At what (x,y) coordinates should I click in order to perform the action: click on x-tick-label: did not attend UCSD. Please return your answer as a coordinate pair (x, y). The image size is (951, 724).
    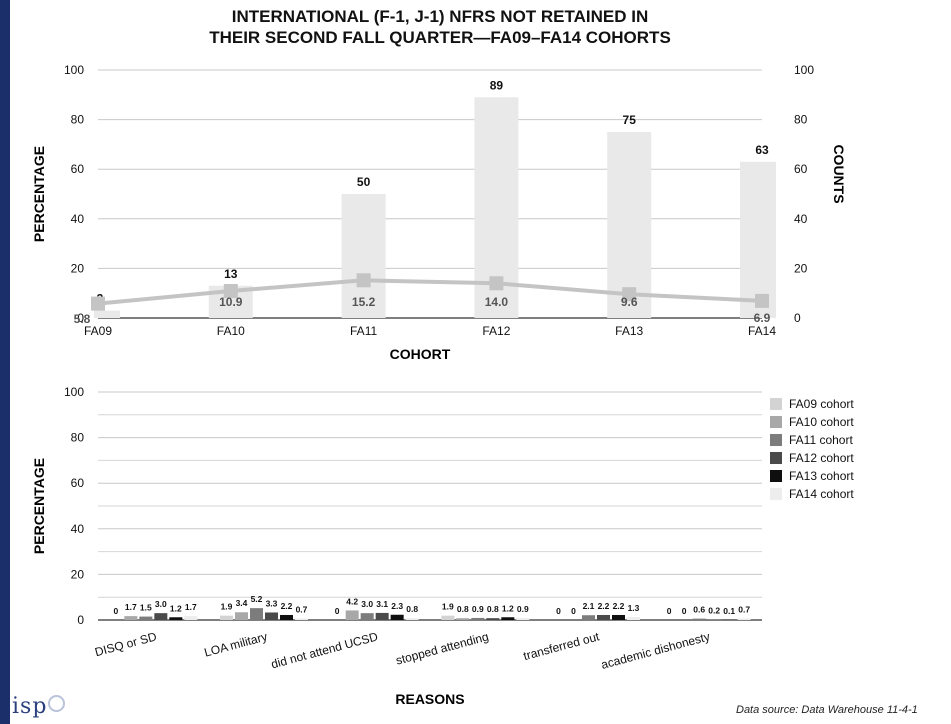
    Looking at the image, I should click on (325, 650).